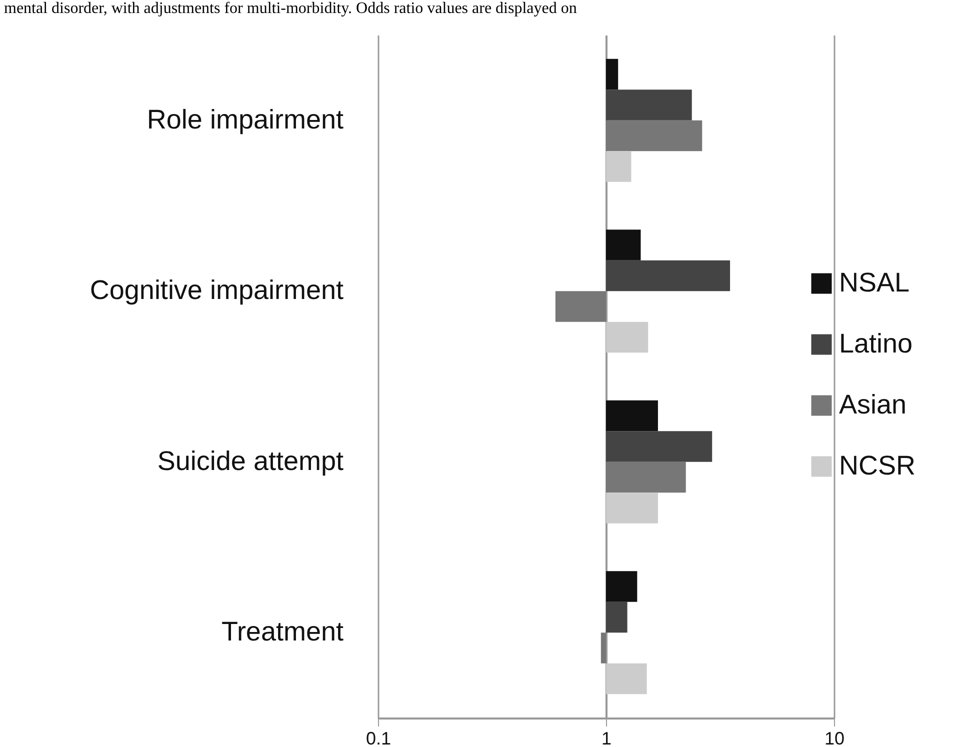  Describe the element at coordinates (250, 461) in the screenshot. I see `y-tick-label: Suicide attempt` at that location.